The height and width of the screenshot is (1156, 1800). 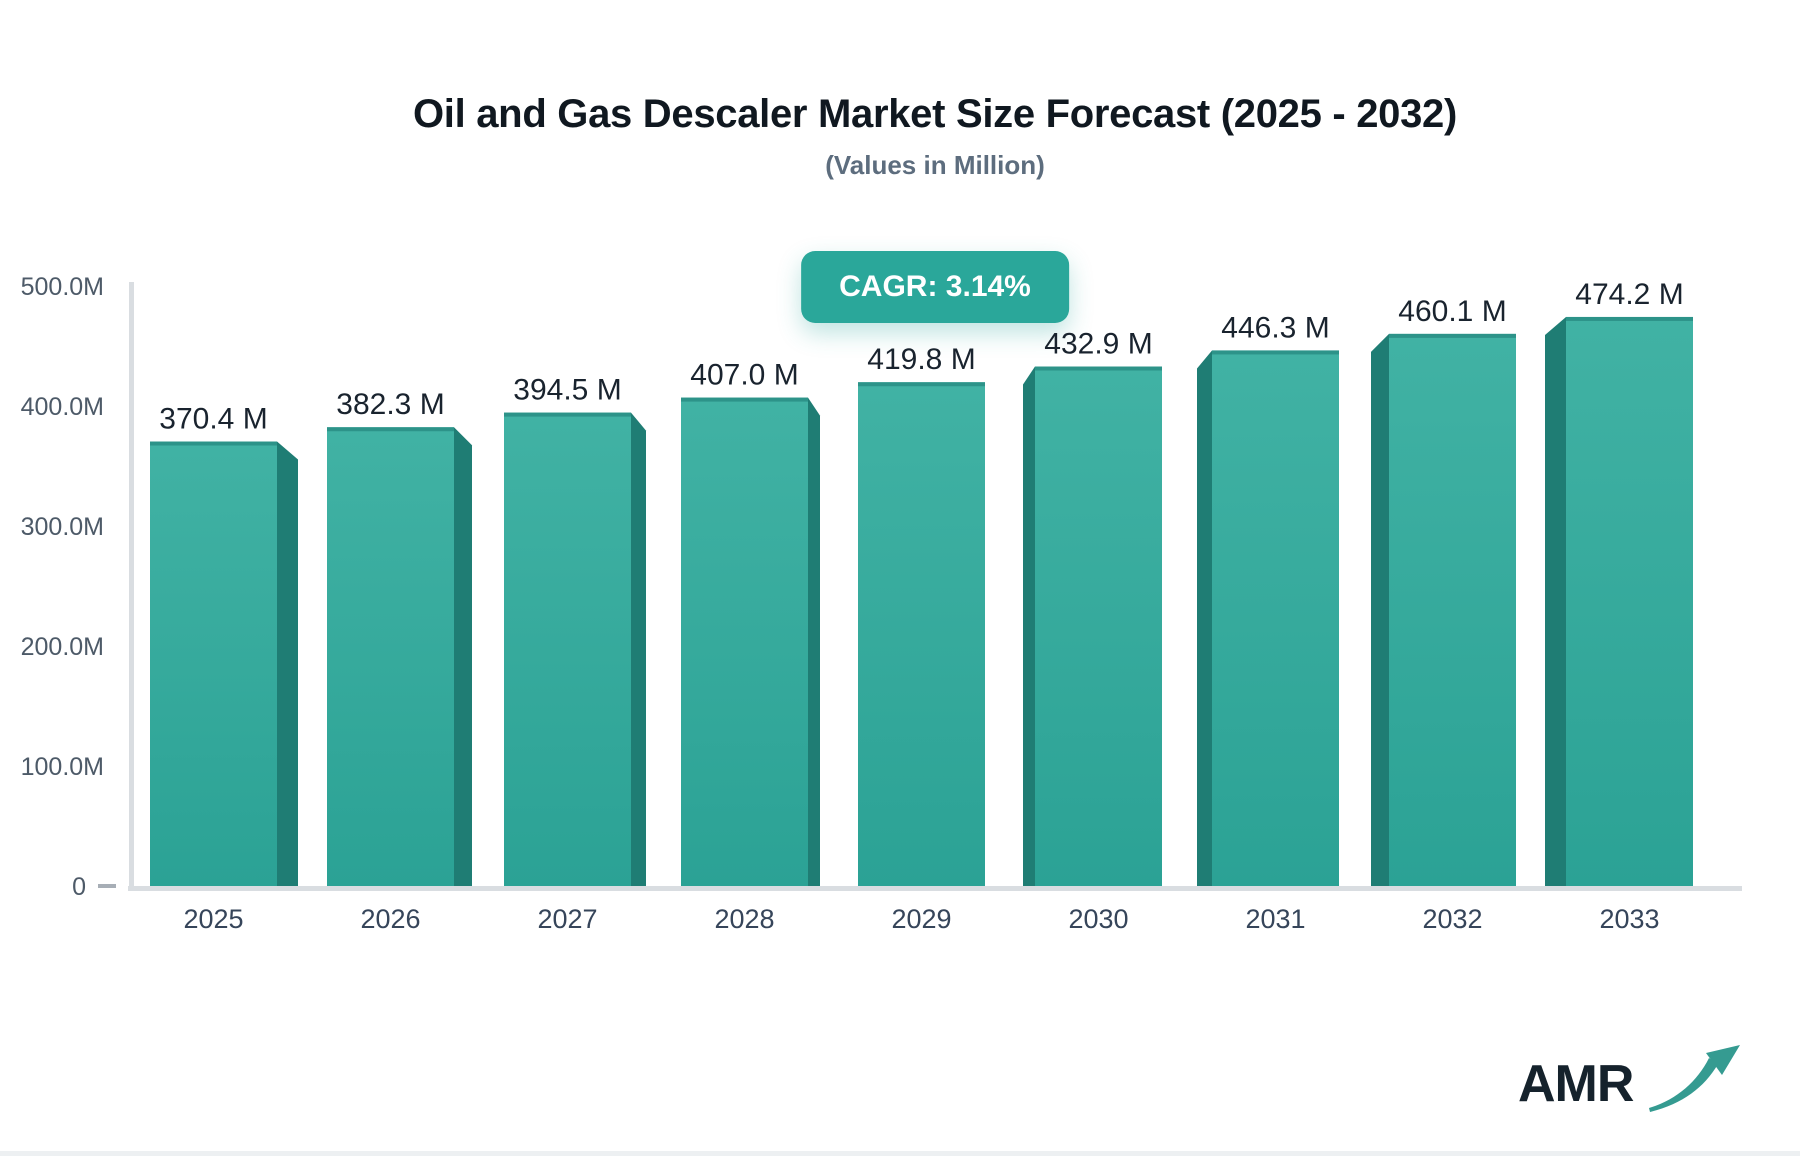 What do you see at coordinates (213, 419) in the screenshot?
I see `bar-value-label: 370.4 M` at bounding box center [213, 419].